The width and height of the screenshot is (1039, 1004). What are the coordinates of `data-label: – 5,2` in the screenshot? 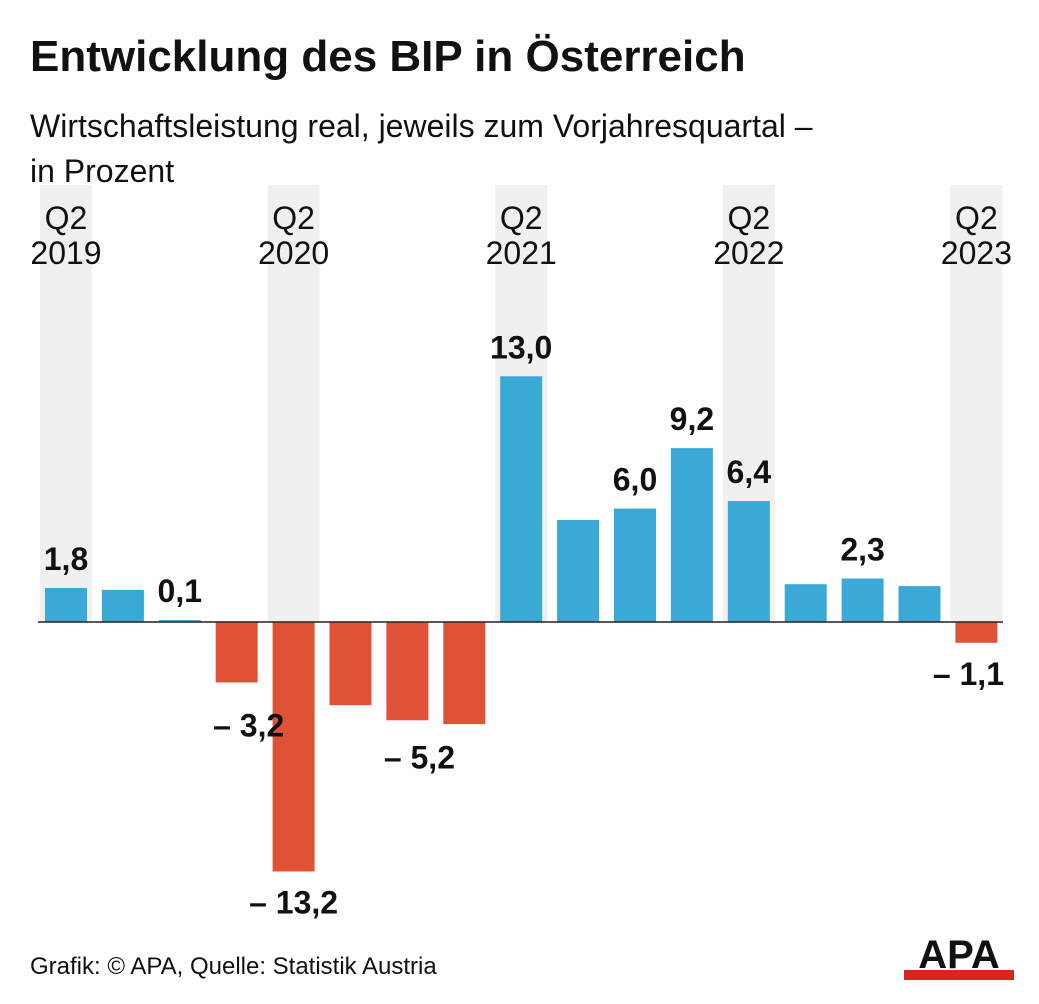 It's located at (419, 757).